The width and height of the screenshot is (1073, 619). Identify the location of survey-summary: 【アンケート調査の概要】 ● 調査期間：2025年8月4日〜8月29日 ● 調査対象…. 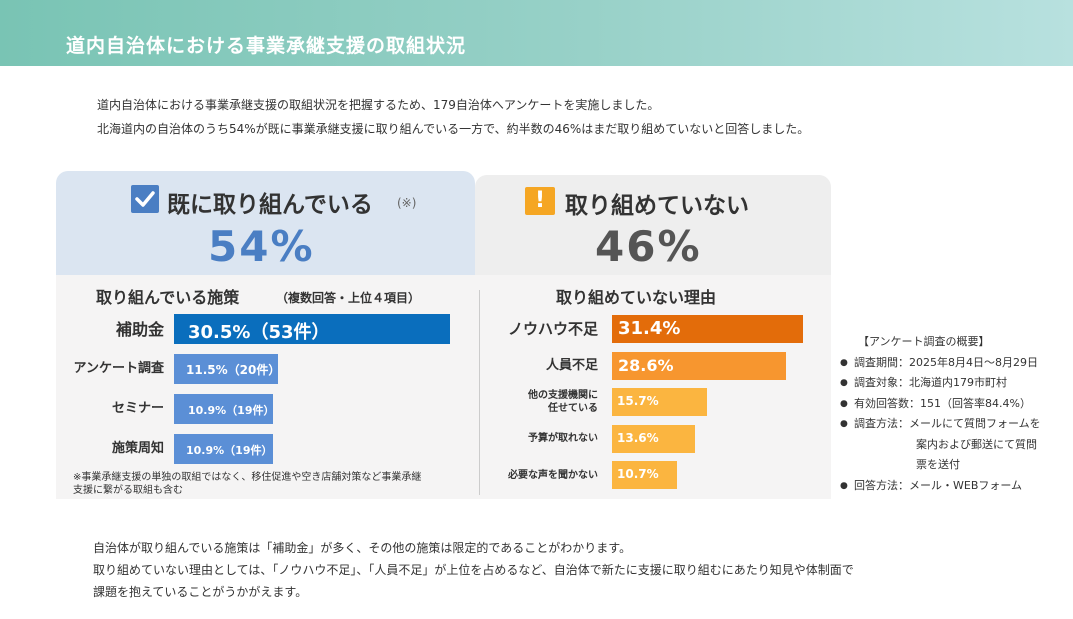
(940, 414).